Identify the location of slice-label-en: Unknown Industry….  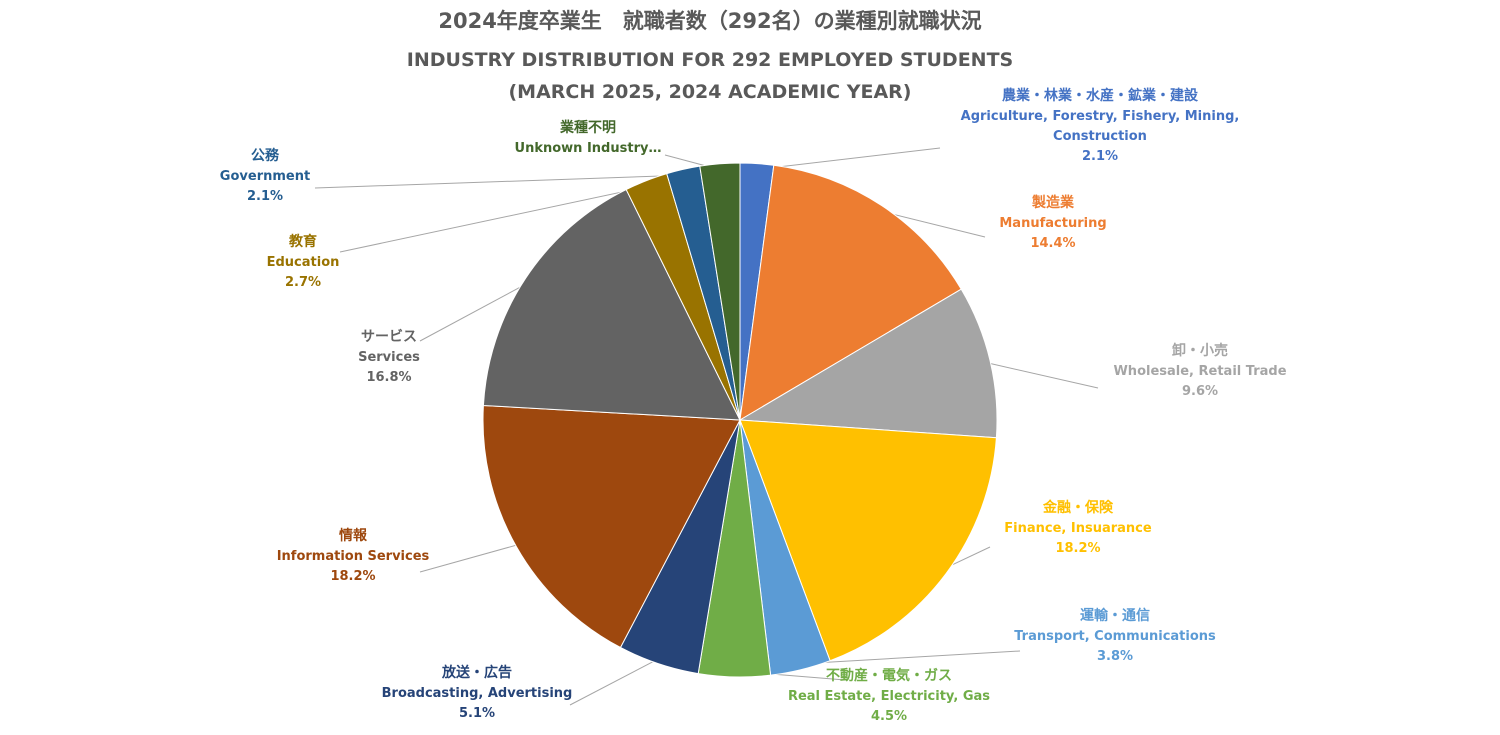
(588, 148).